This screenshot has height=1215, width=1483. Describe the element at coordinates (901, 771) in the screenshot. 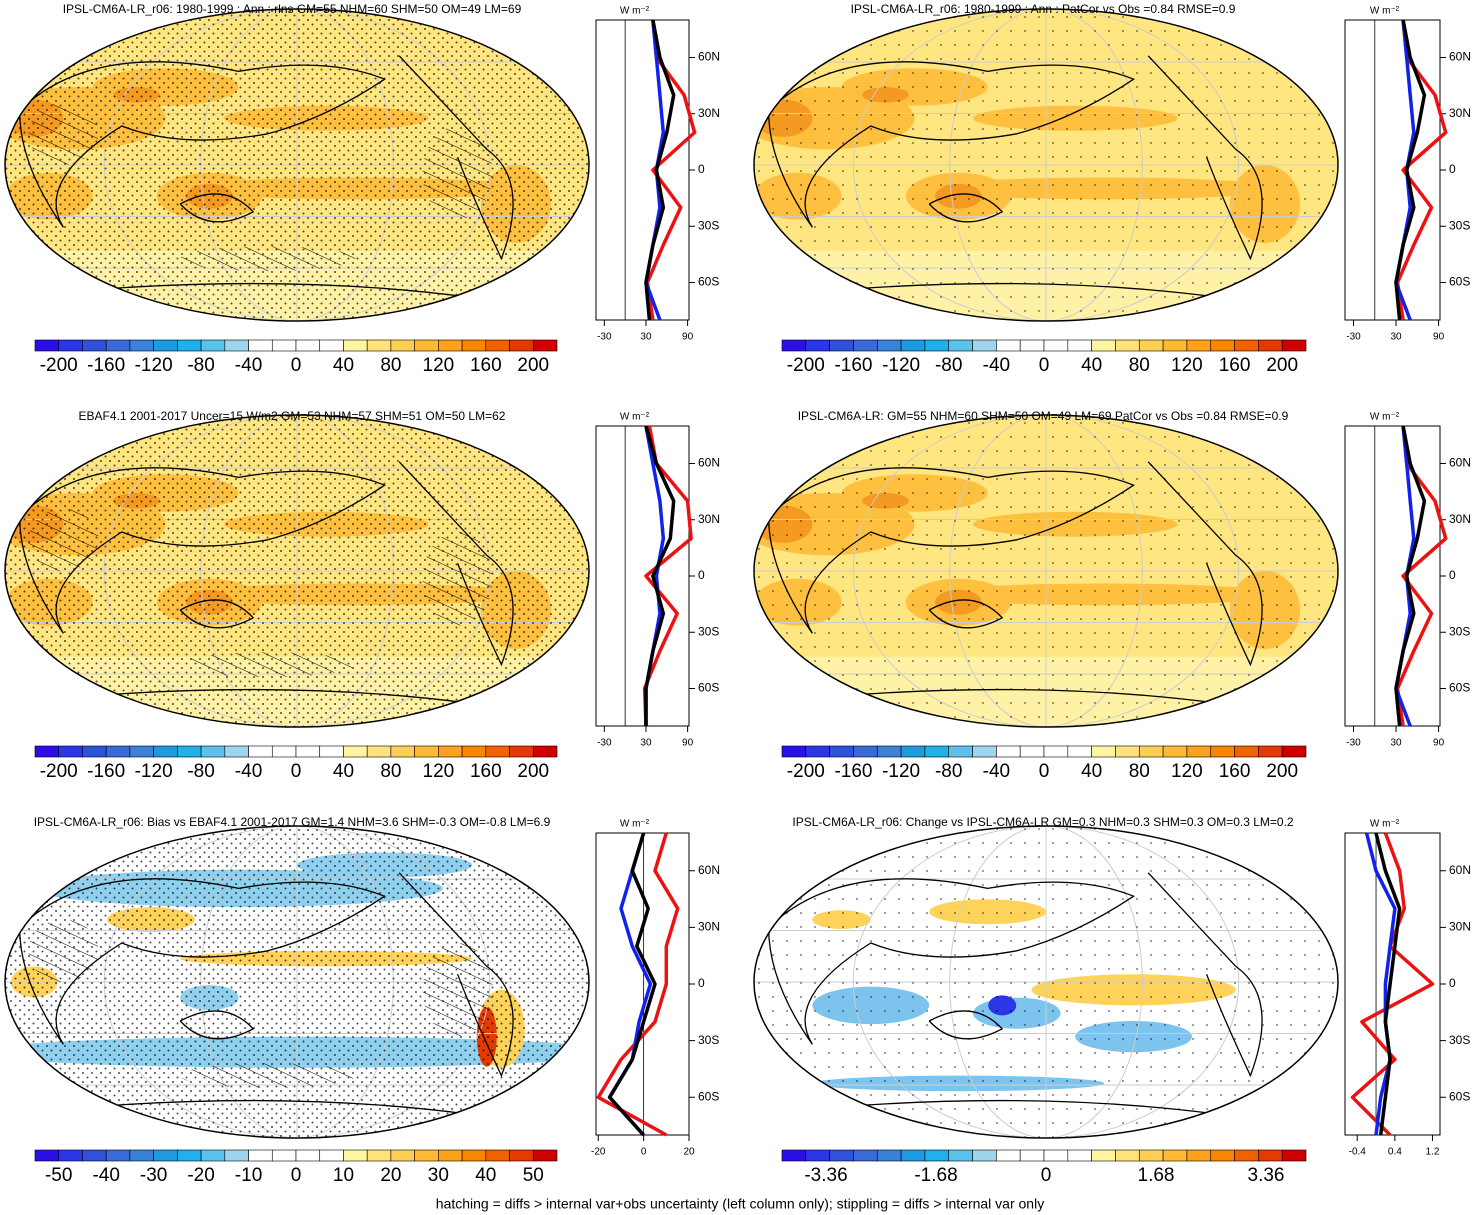

I see `colorbar-label: -120` at that location.